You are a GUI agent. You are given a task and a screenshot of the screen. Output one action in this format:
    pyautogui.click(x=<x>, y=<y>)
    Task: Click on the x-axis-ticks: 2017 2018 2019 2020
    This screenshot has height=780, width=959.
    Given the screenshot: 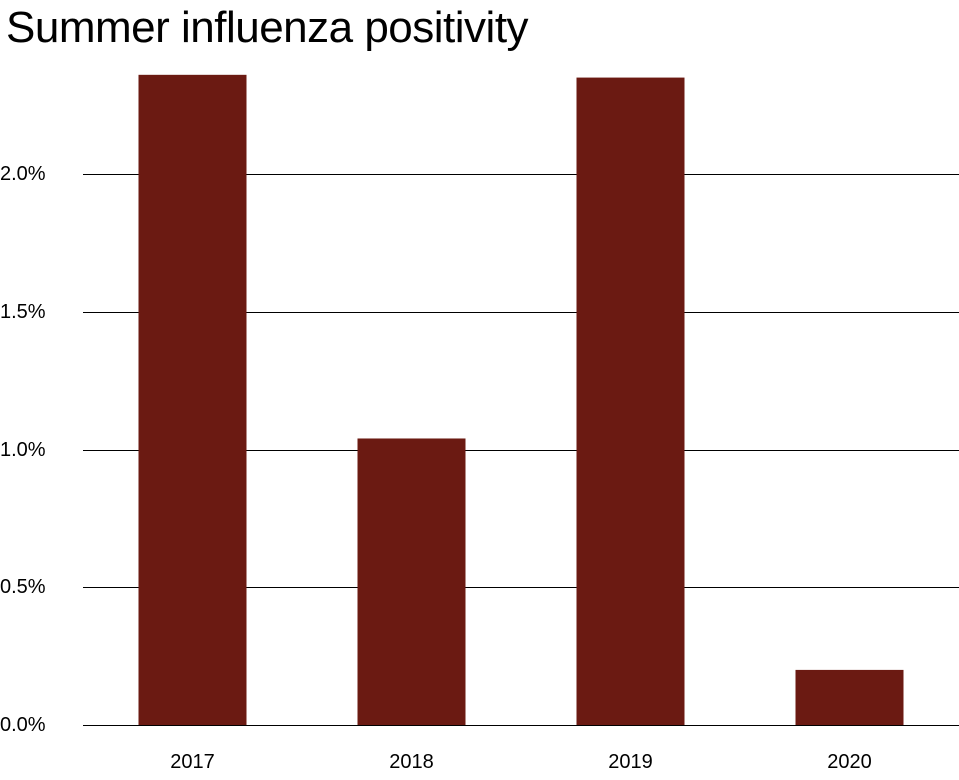 What is the action you would take?
    pyautogui.click(x=521, y=762)
    